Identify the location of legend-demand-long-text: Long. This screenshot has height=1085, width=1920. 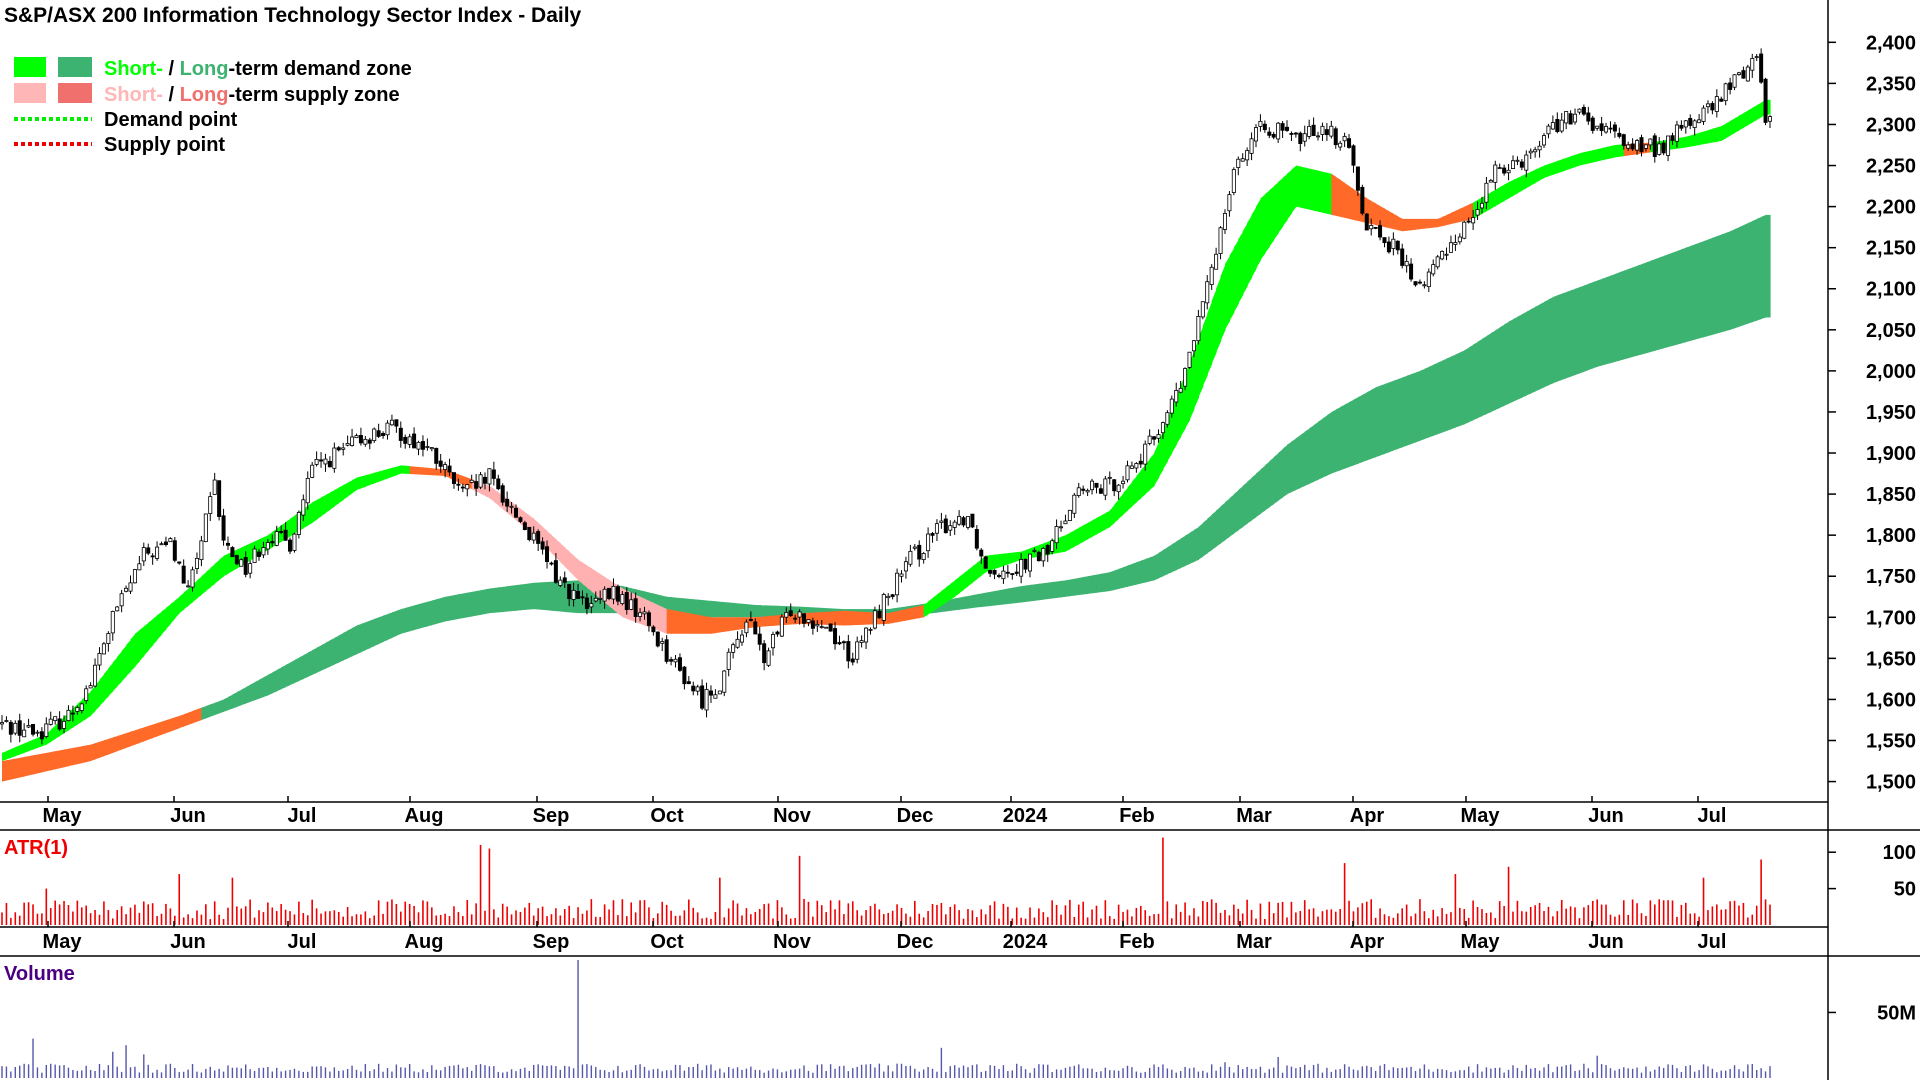
(204, 69).